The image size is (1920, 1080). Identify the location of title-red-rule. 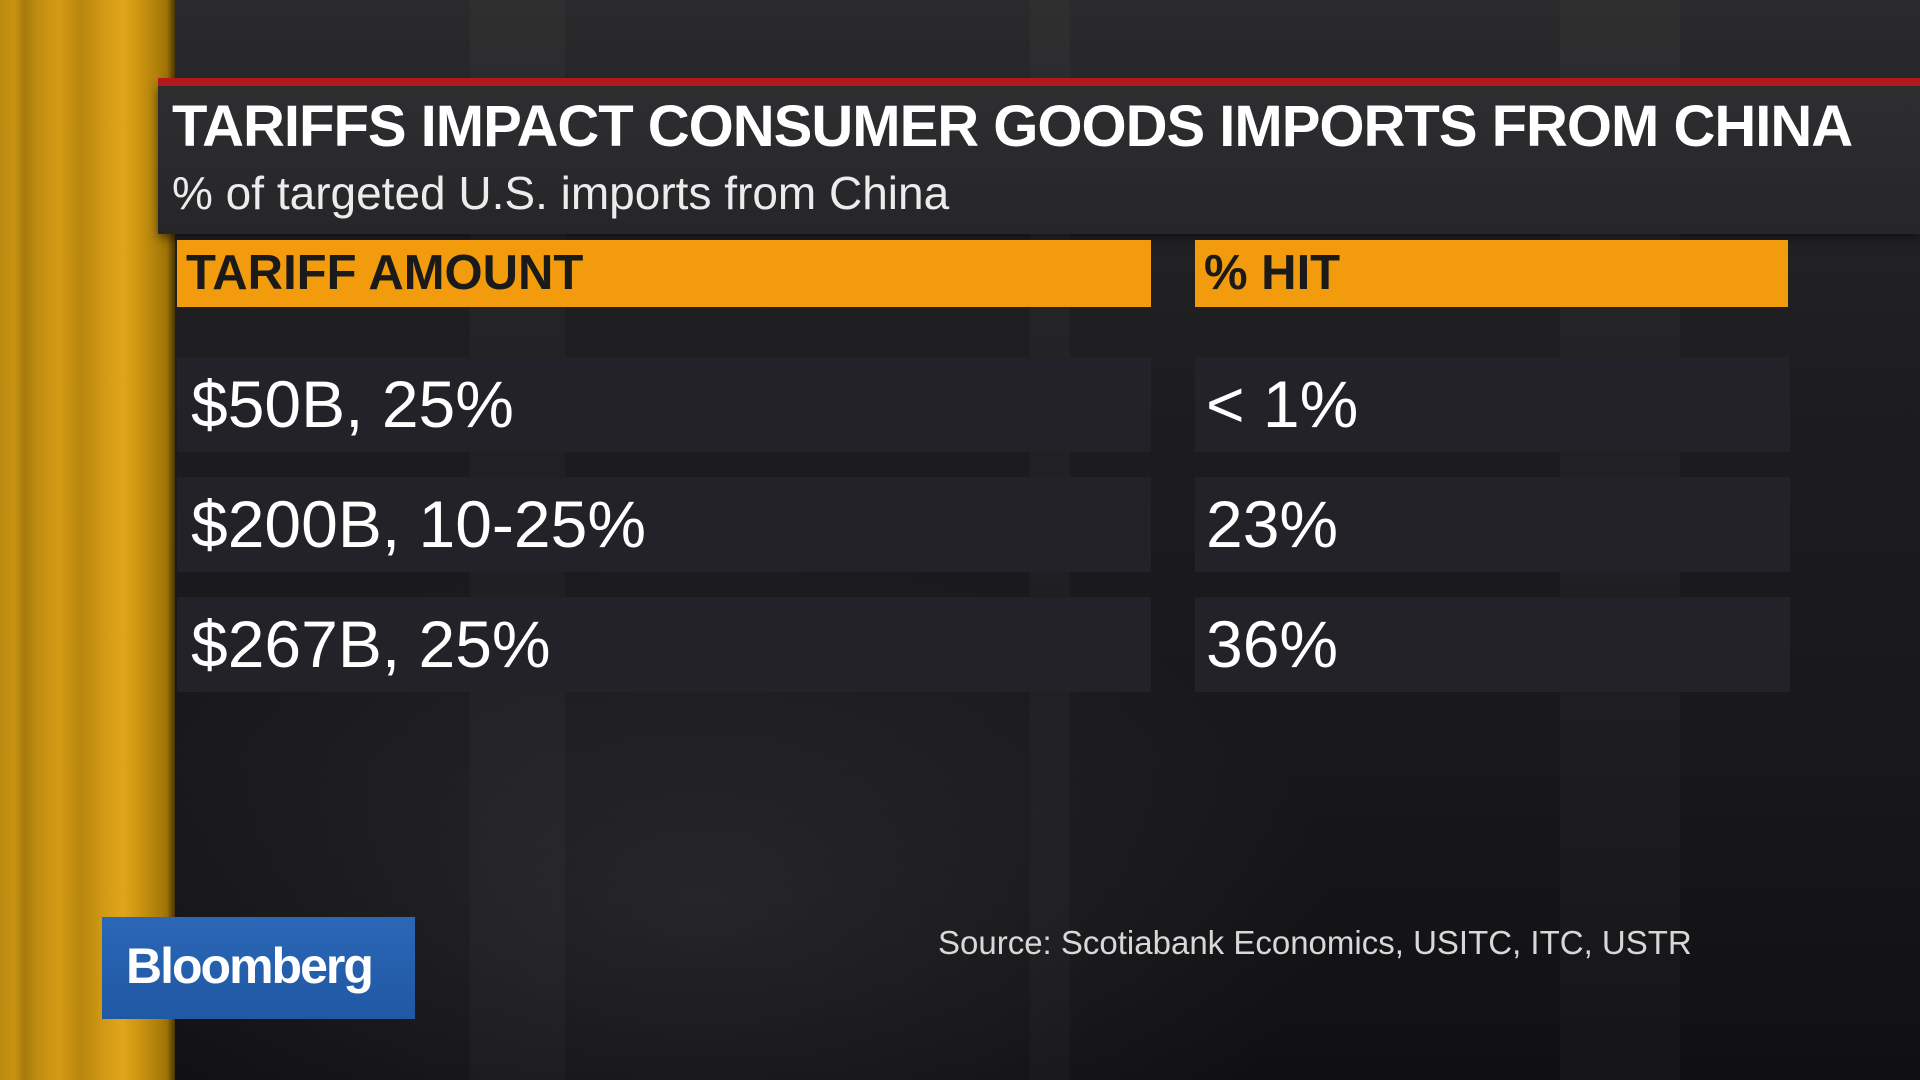
(1039, 82).